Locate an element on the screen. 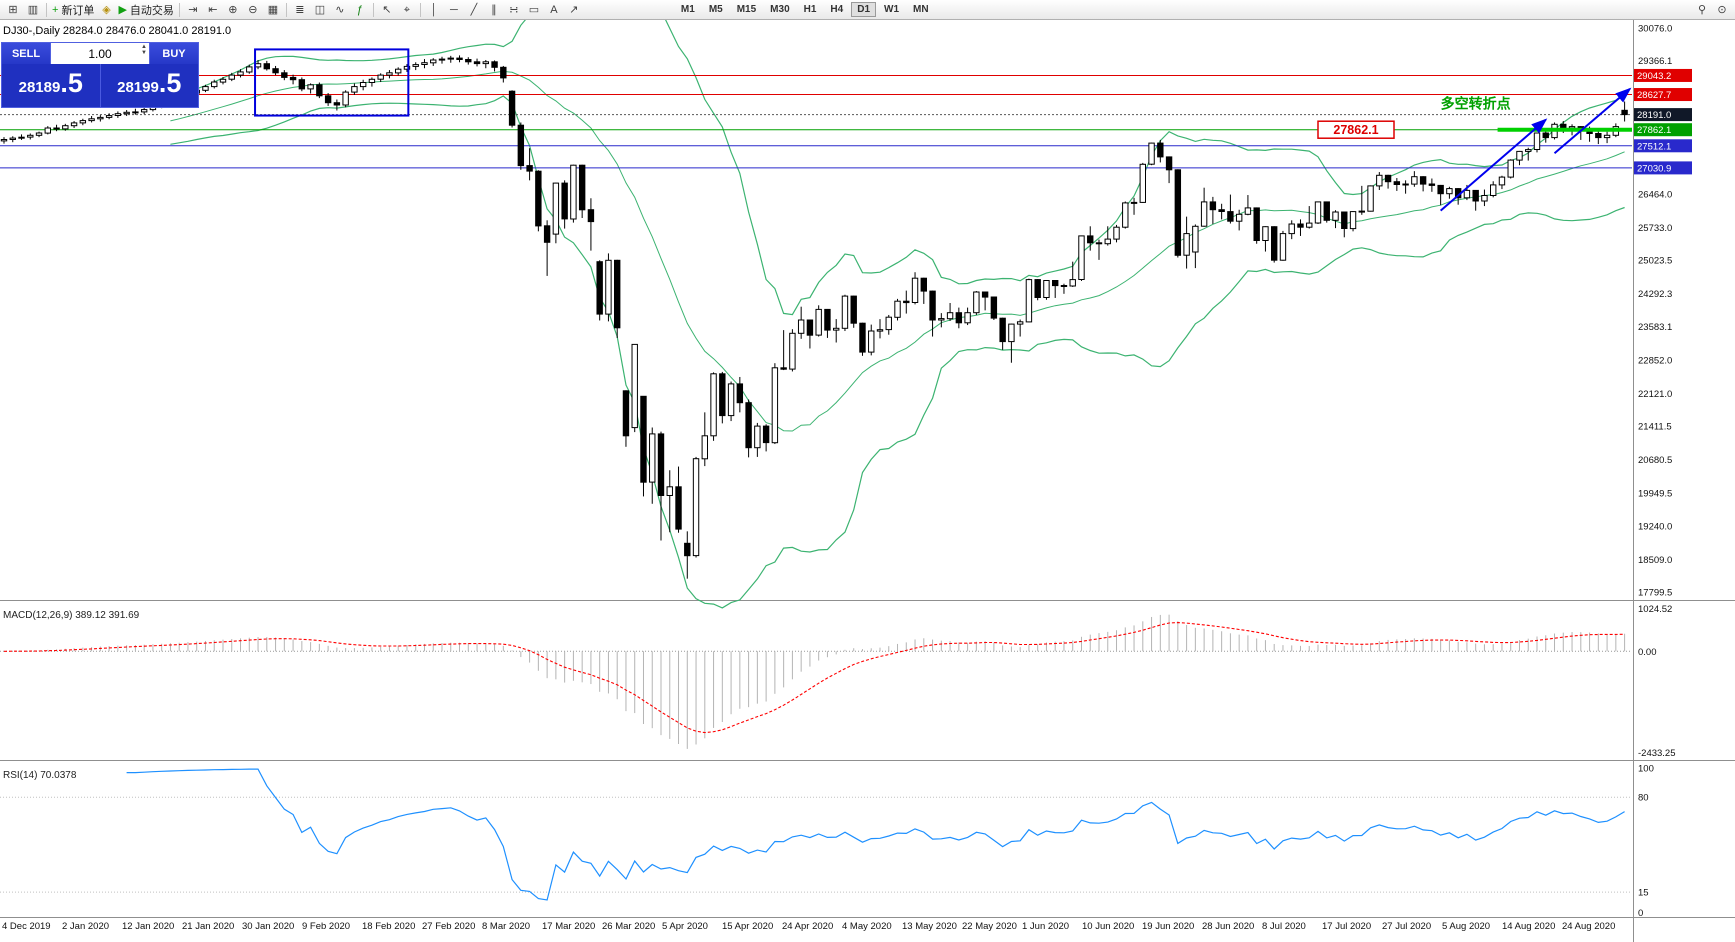 Image resolution: width=1735 pixels, height=942 pixels. horizontal-line-icon: ─ is located at coordinates (454, 10).